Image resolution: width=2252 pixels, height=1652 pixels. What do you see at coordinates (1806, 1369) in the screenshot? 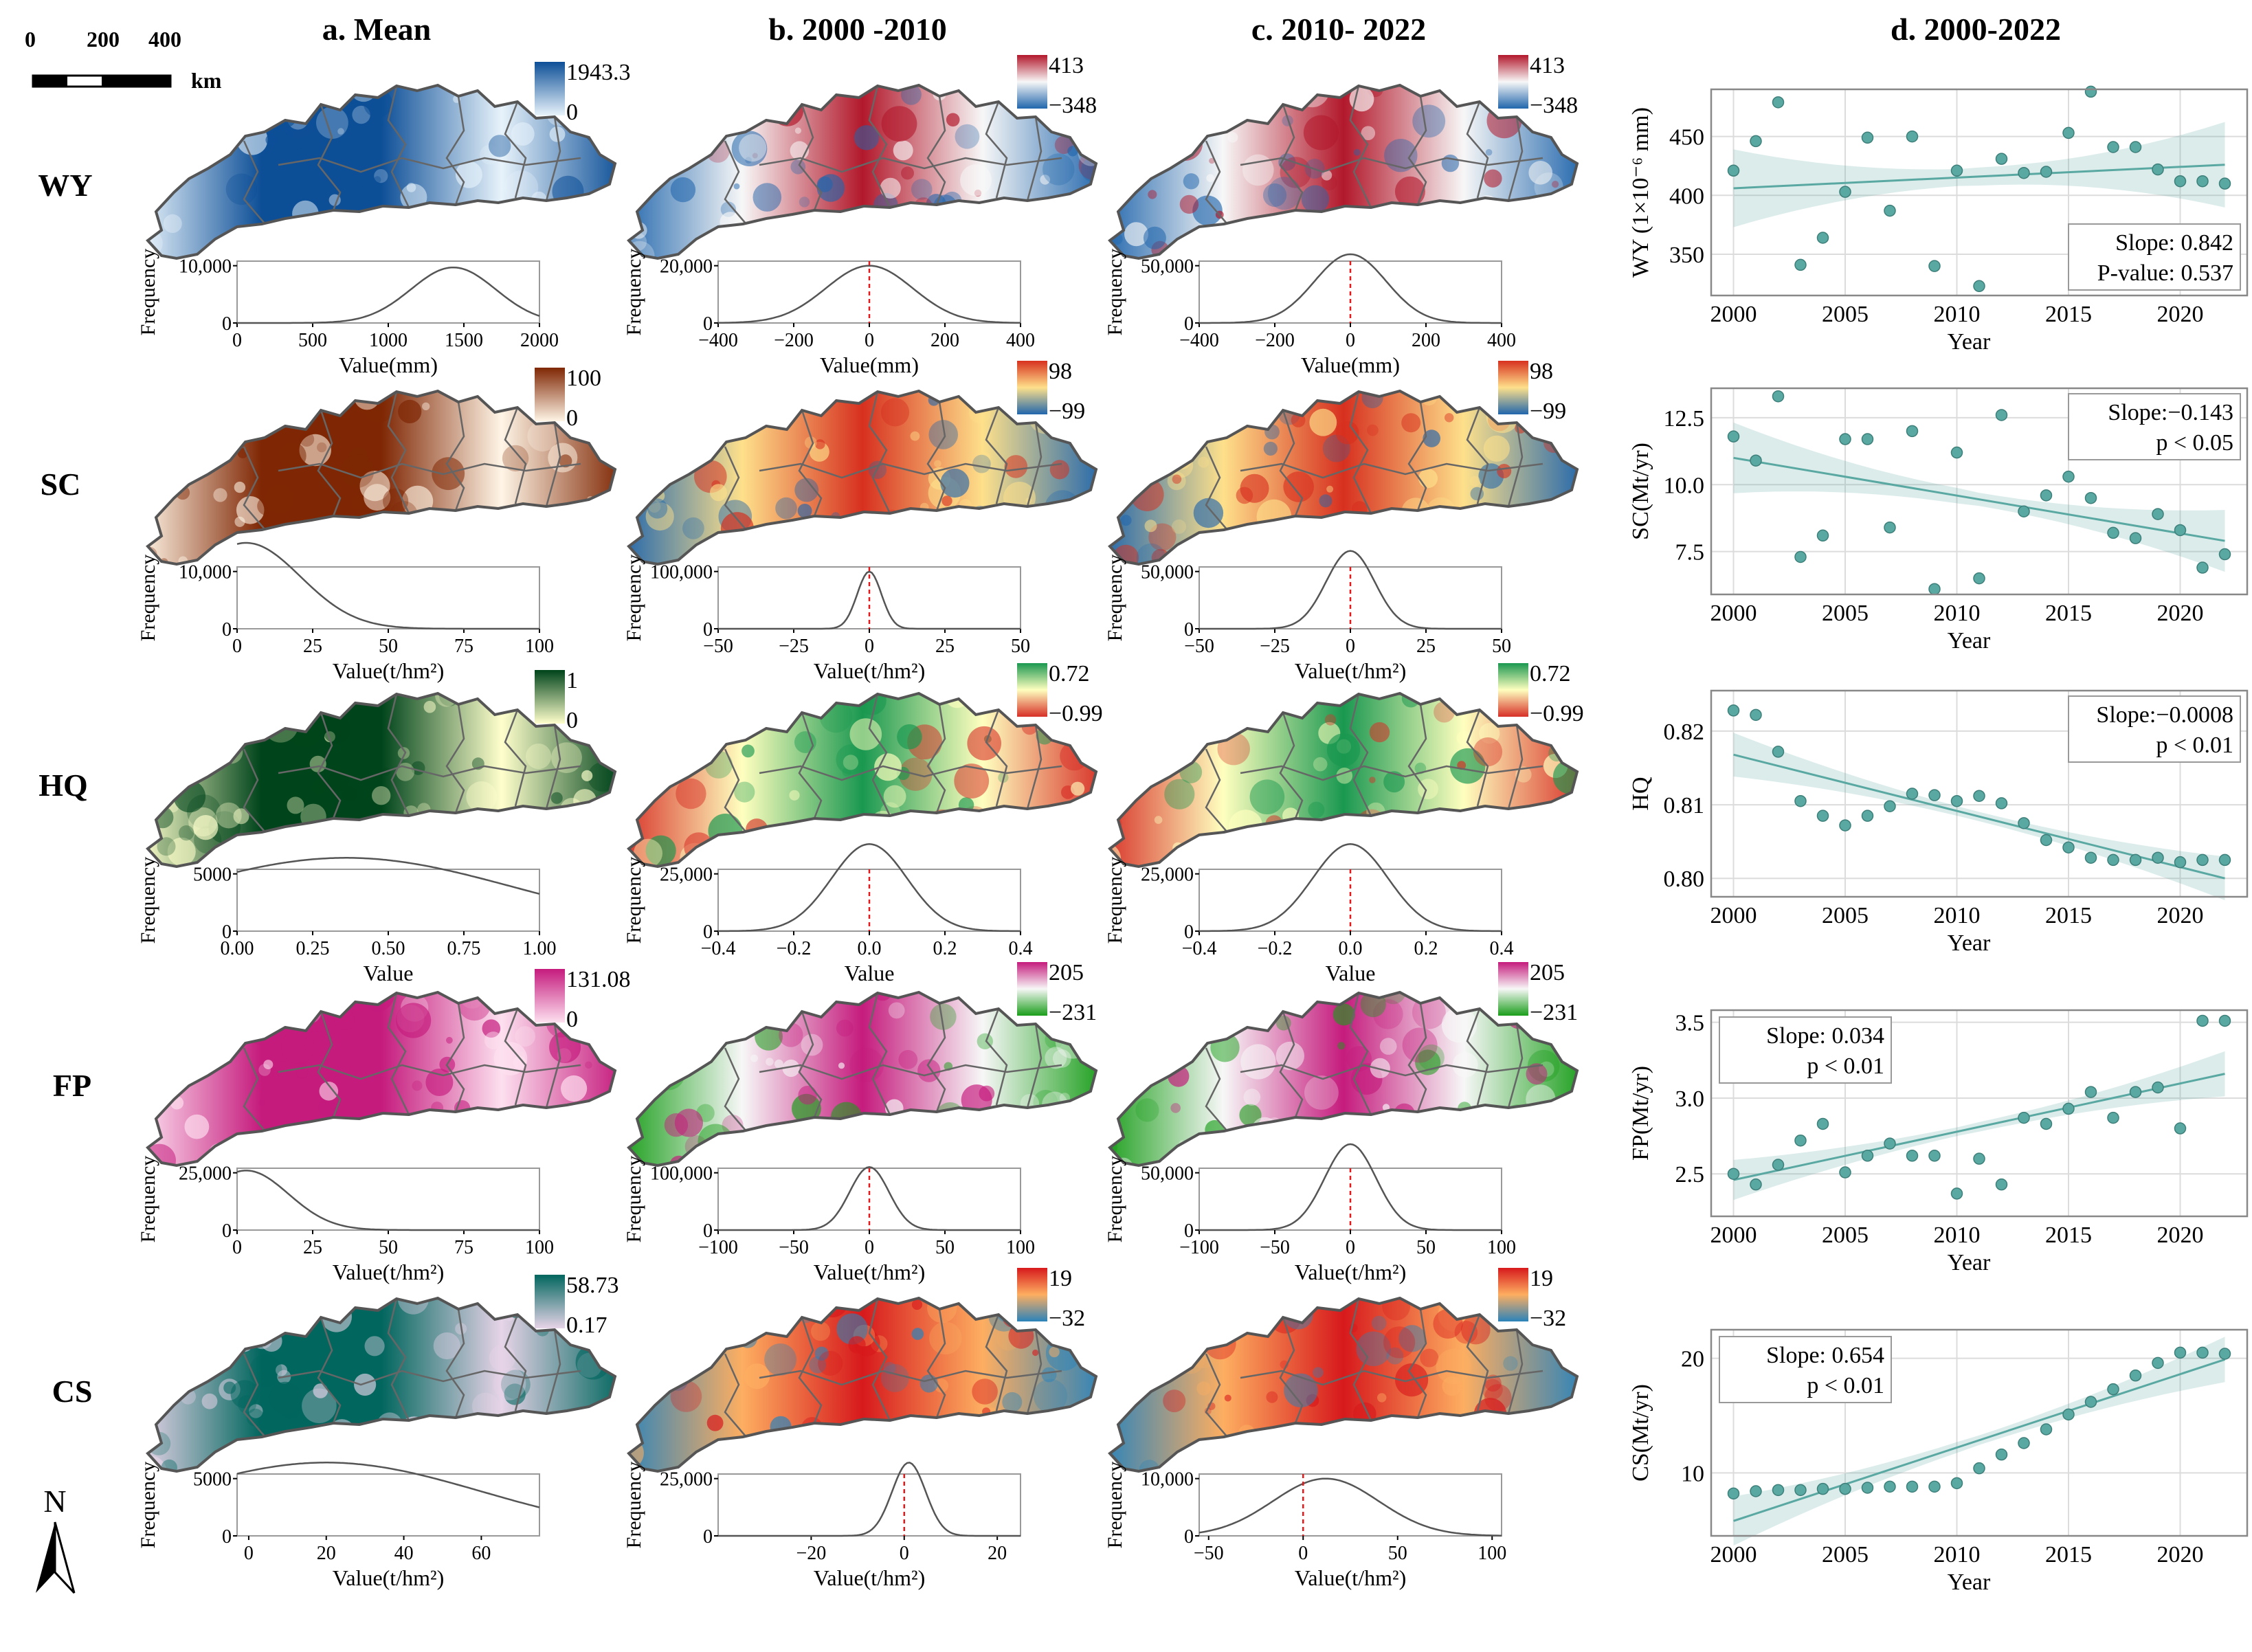
I see `stats-box: Slope: 0.654 p < 0.01` at bounding box center [1806, 1369].